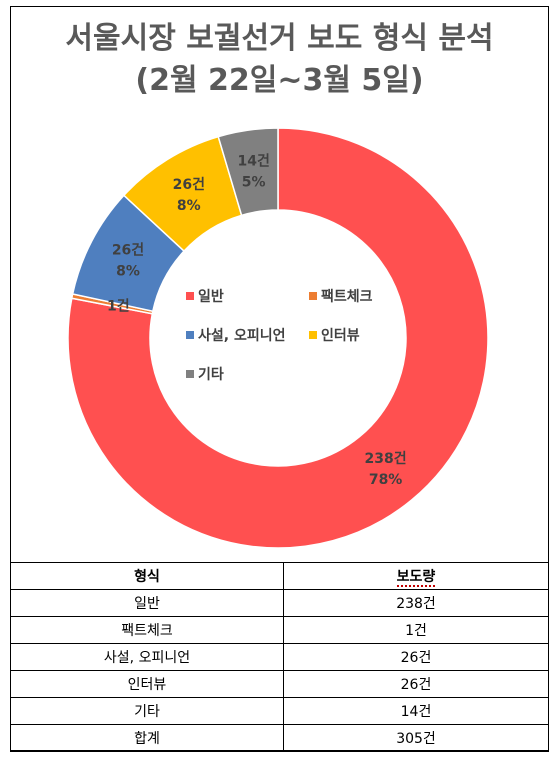 Image resolution: width=559 pixels, height=759 pixels. What do you see at coordinates (416, 630) in the screenshot?
I see `cell-count: 1건` at bounding box center [416, 630].